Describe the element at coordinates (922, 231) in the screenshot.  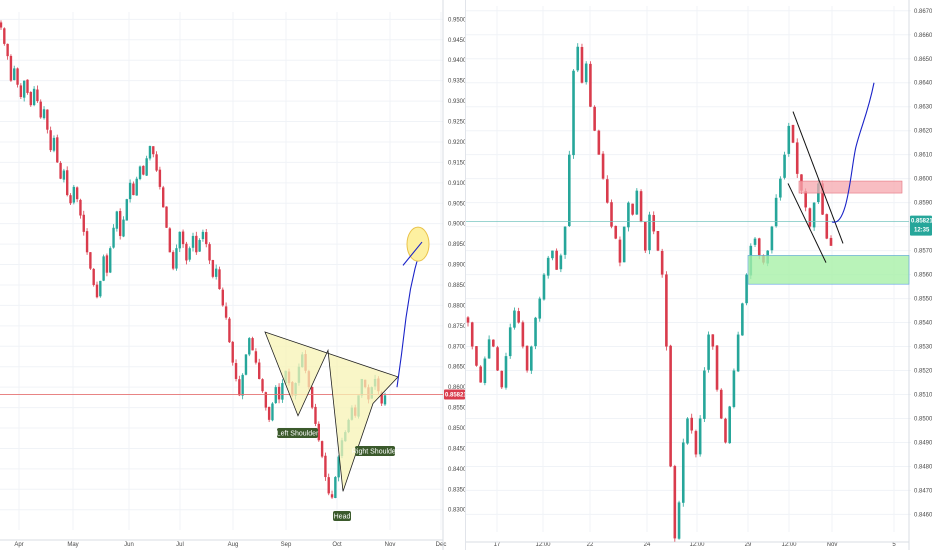
I see `countdown-label: 12:35` at that location.